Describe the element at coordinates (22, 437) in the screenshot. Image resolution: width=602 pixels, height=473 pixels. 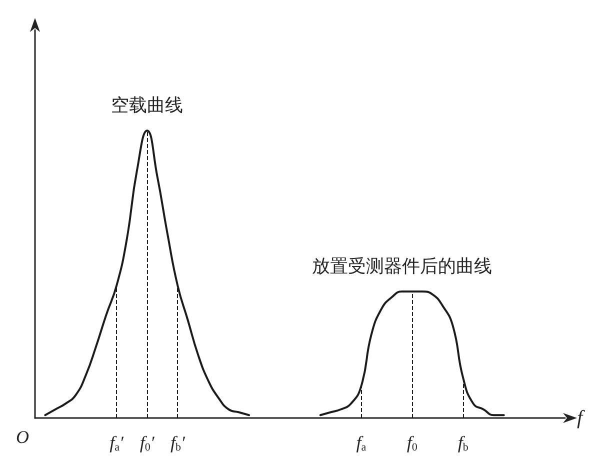
I see `text: O` at that location.